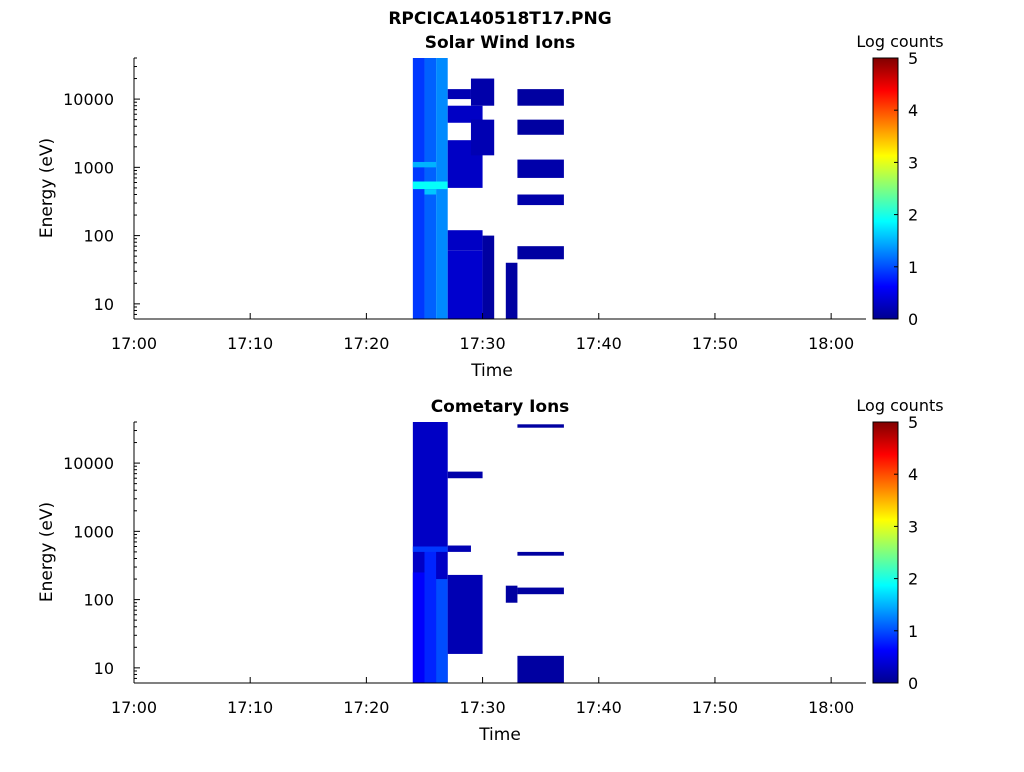  Describe the element at coordinates (500, 407) in the screenshot. I see `chart-title: Cometary Ions` at that location.